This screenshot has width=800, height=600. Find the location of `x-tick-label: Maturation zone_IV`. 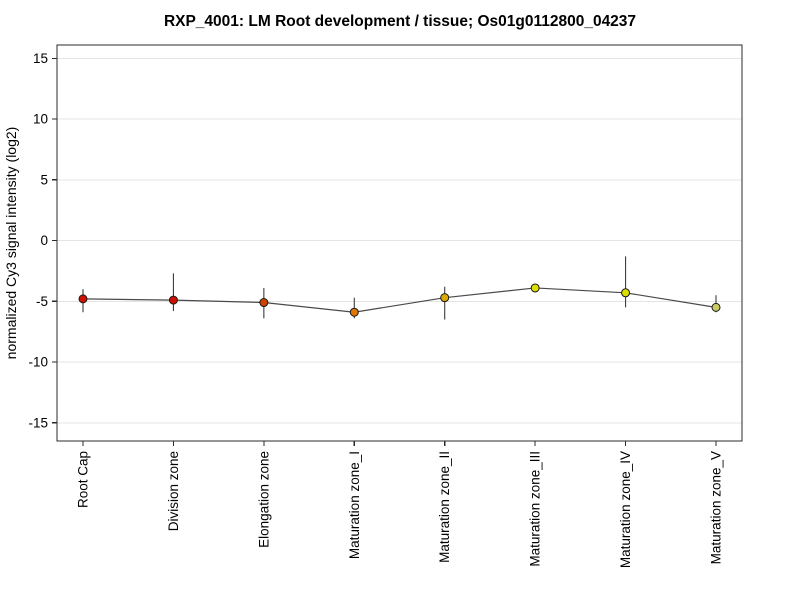

x-tick-label: Maturation zone_IV is located at coordinates (625, 509).